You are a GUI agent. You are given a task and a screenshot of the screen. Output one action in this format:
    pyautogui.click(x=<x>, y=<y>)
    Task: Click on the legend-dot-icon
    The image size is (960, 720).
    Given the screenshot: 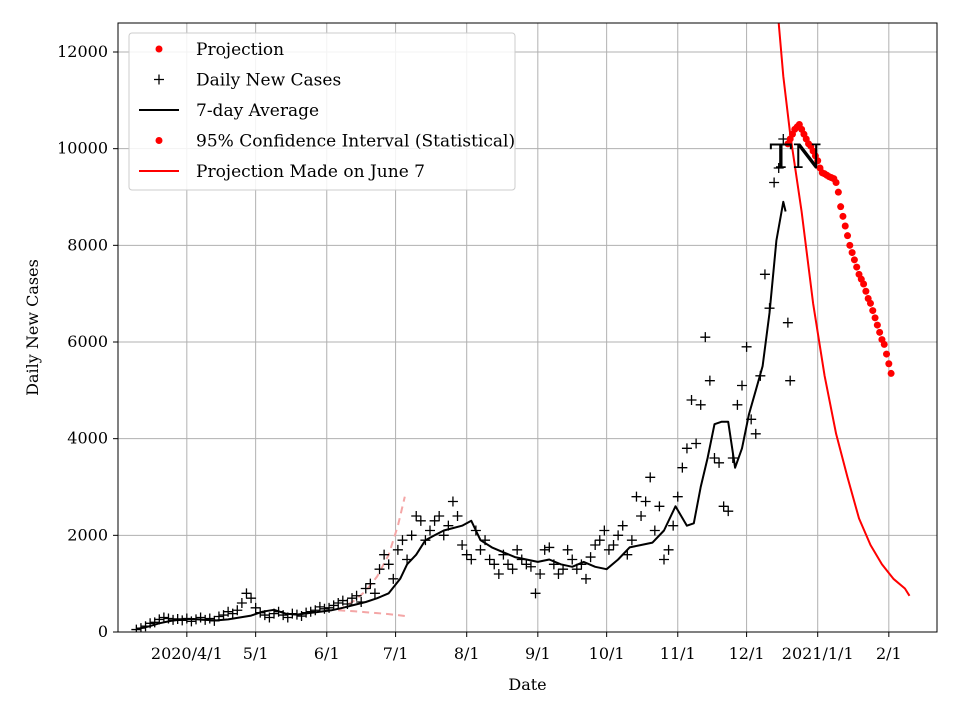 What is the action you would take?
    pyautogui.click(x=159, y=49)
    